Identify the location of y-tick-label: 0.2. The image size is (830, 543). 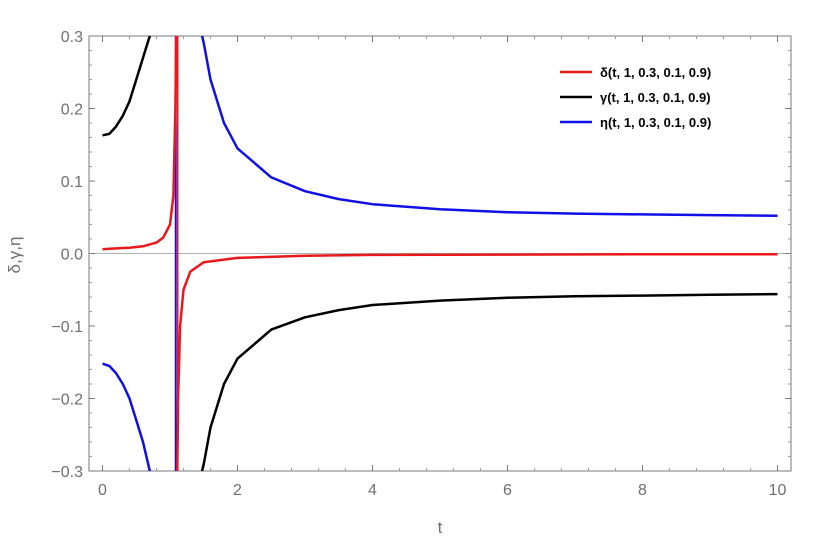
(72, 110).